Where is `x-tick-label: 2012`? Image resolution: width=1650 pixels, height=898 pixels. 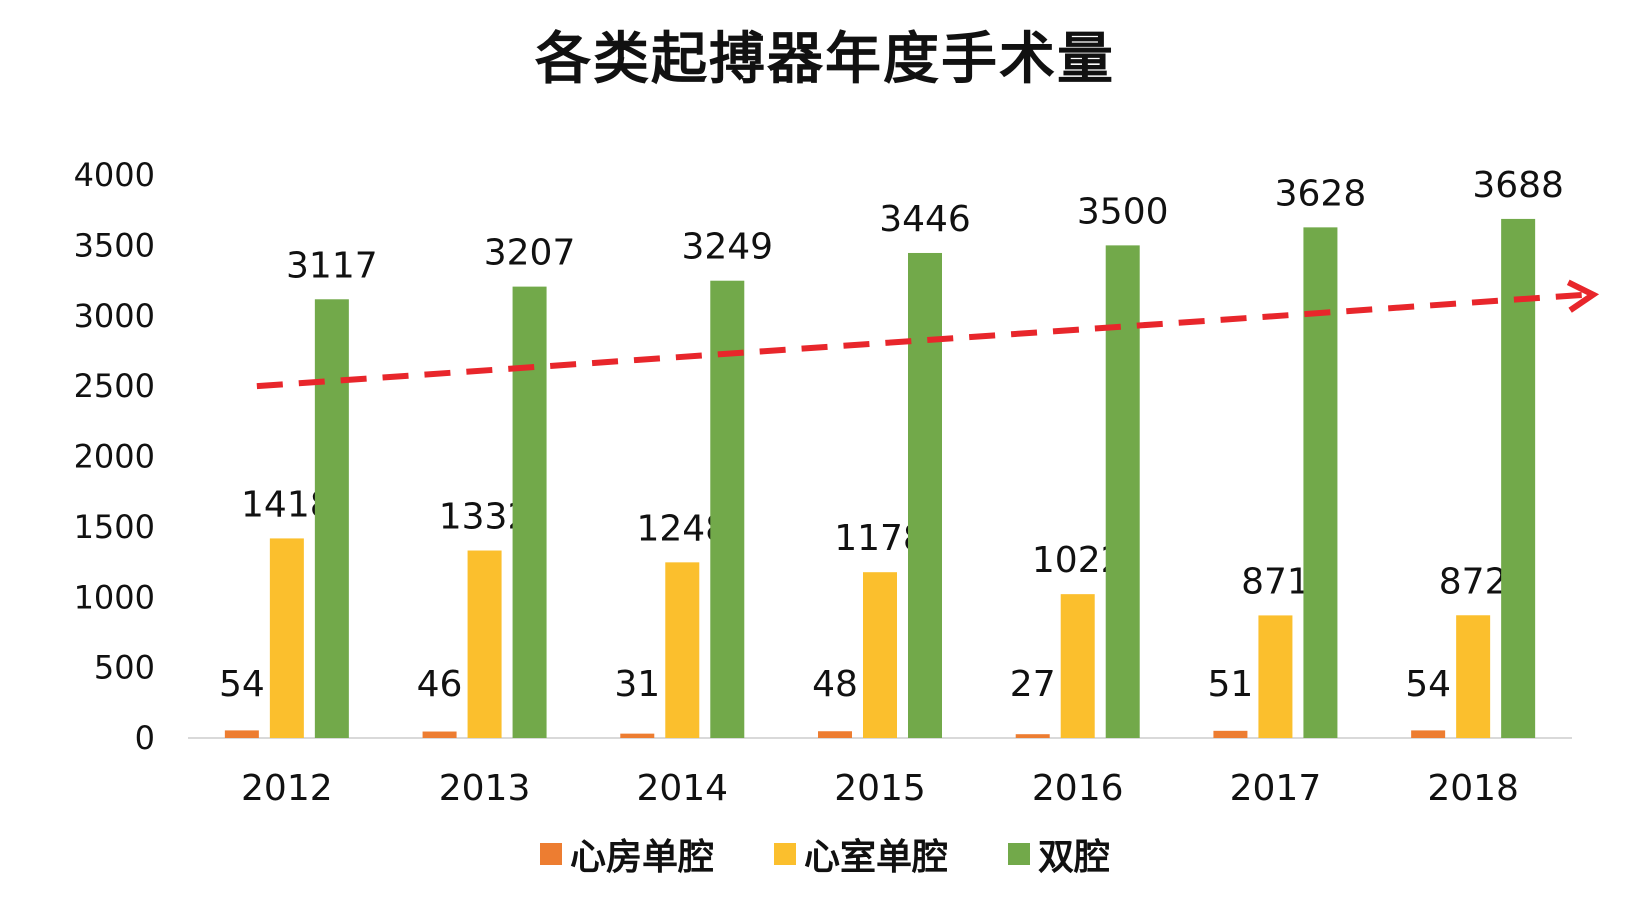
x-tick-label: 2012 is located at coordinates (287, 788).